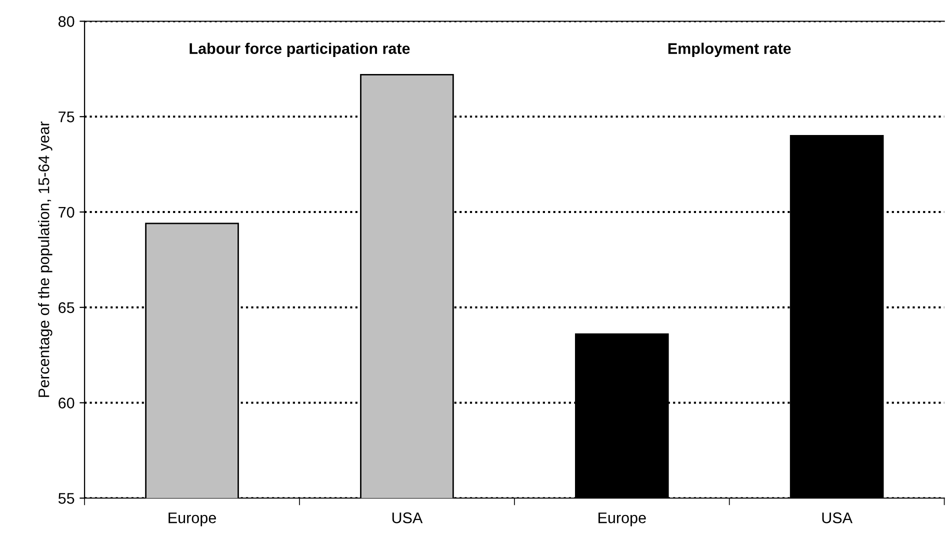 The image size is (950, 545). I want to click on annotation: Employment rate, so click(729, 49).